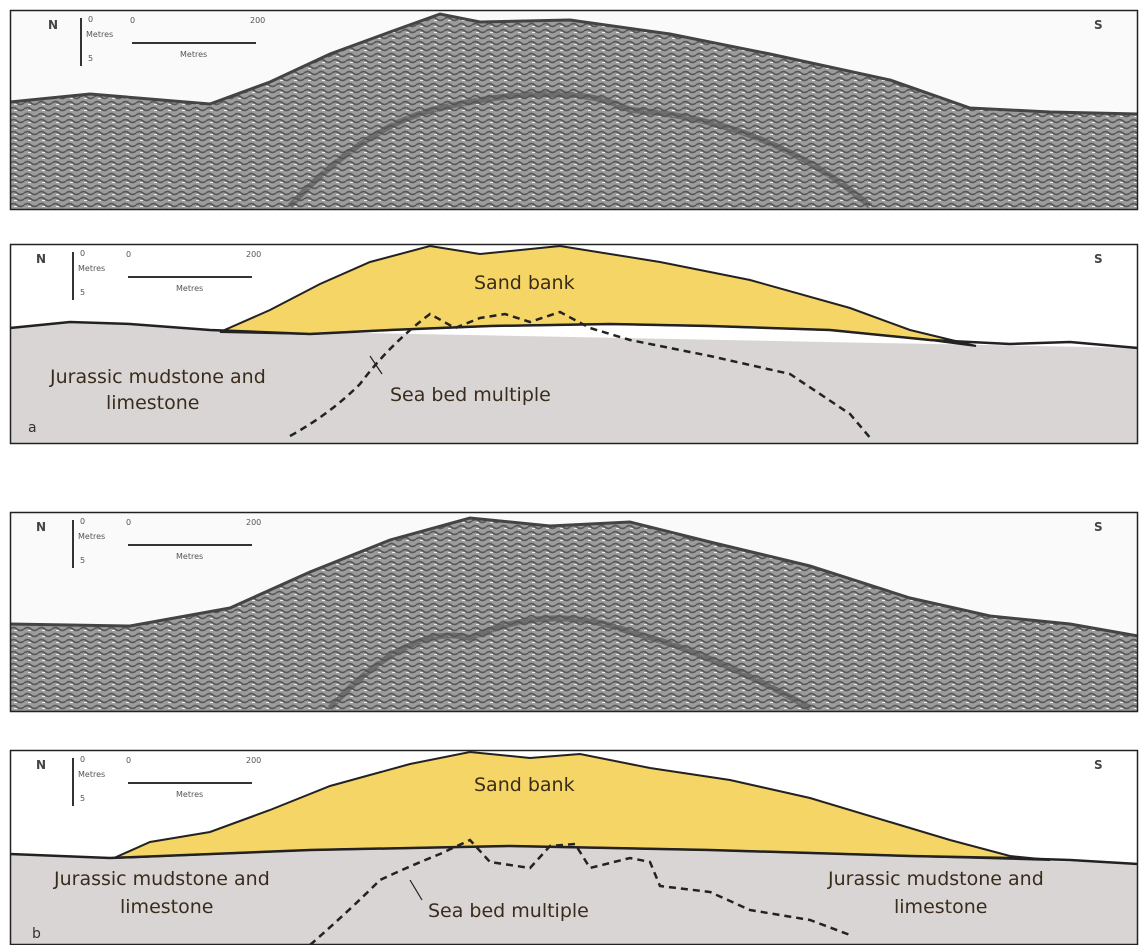 The height and width of the screenshot is (945, 1141). What do you see at coordinates (941, 907) in the screenshot?
I see `jurassic-label-right-line2: limestone` at bounding box center [941, 907].